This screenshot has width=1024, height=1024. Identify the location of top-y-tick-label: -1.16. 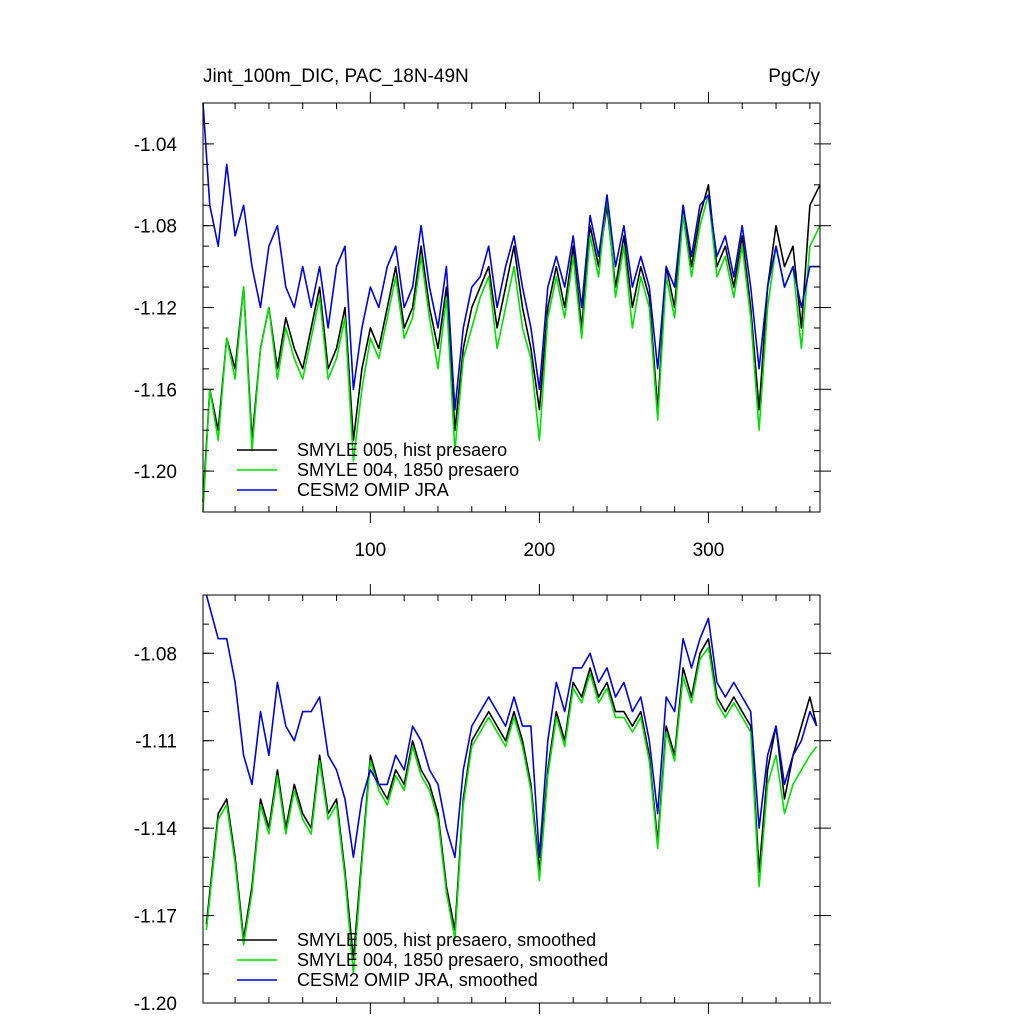
(155, 390).